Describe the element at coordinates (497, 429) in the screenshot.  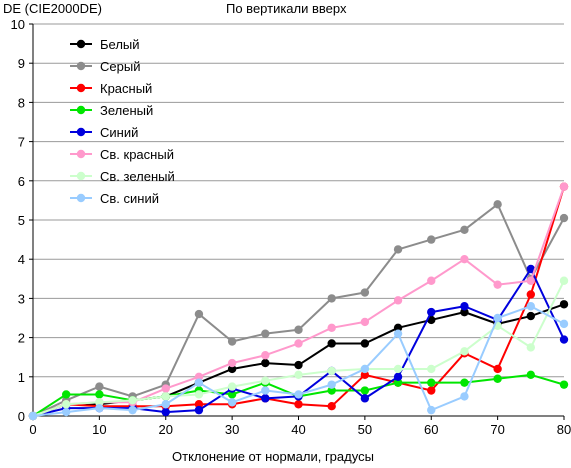
I see `x-tick-label: 70` at that location.